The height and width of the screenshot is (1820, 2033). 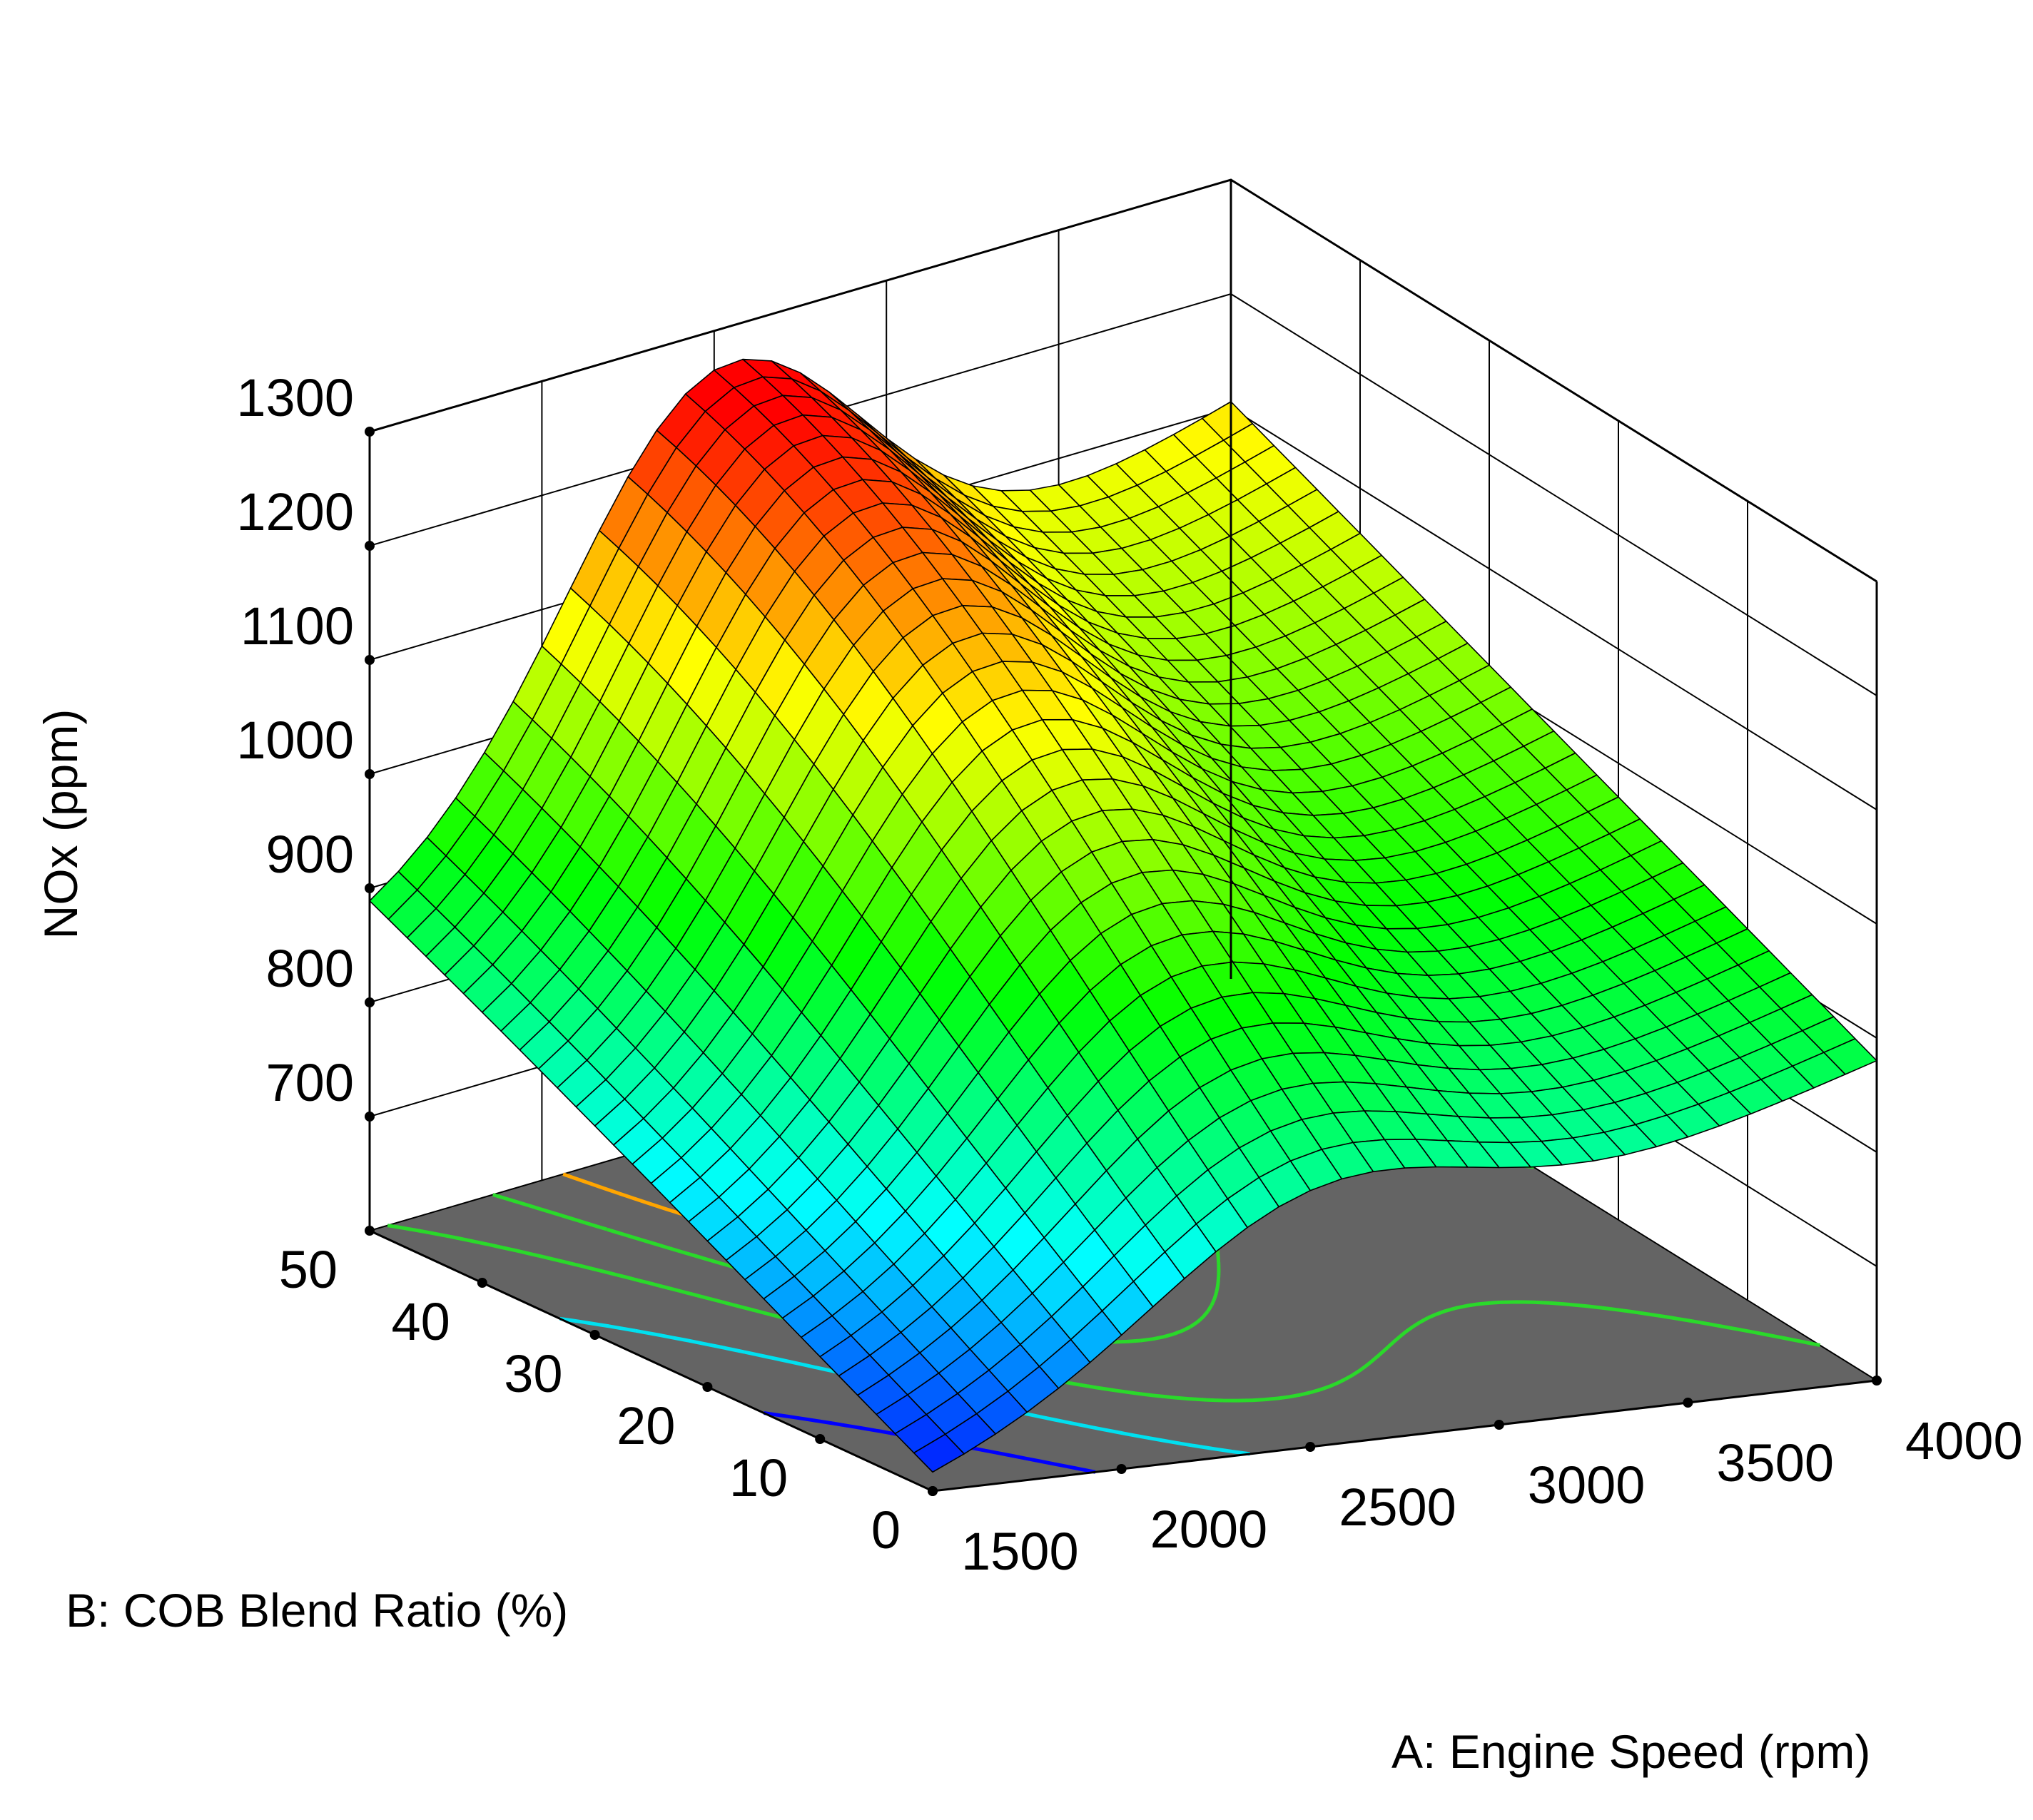 I want to click on z-tick-label: 1000, so click(x=295, y=740).